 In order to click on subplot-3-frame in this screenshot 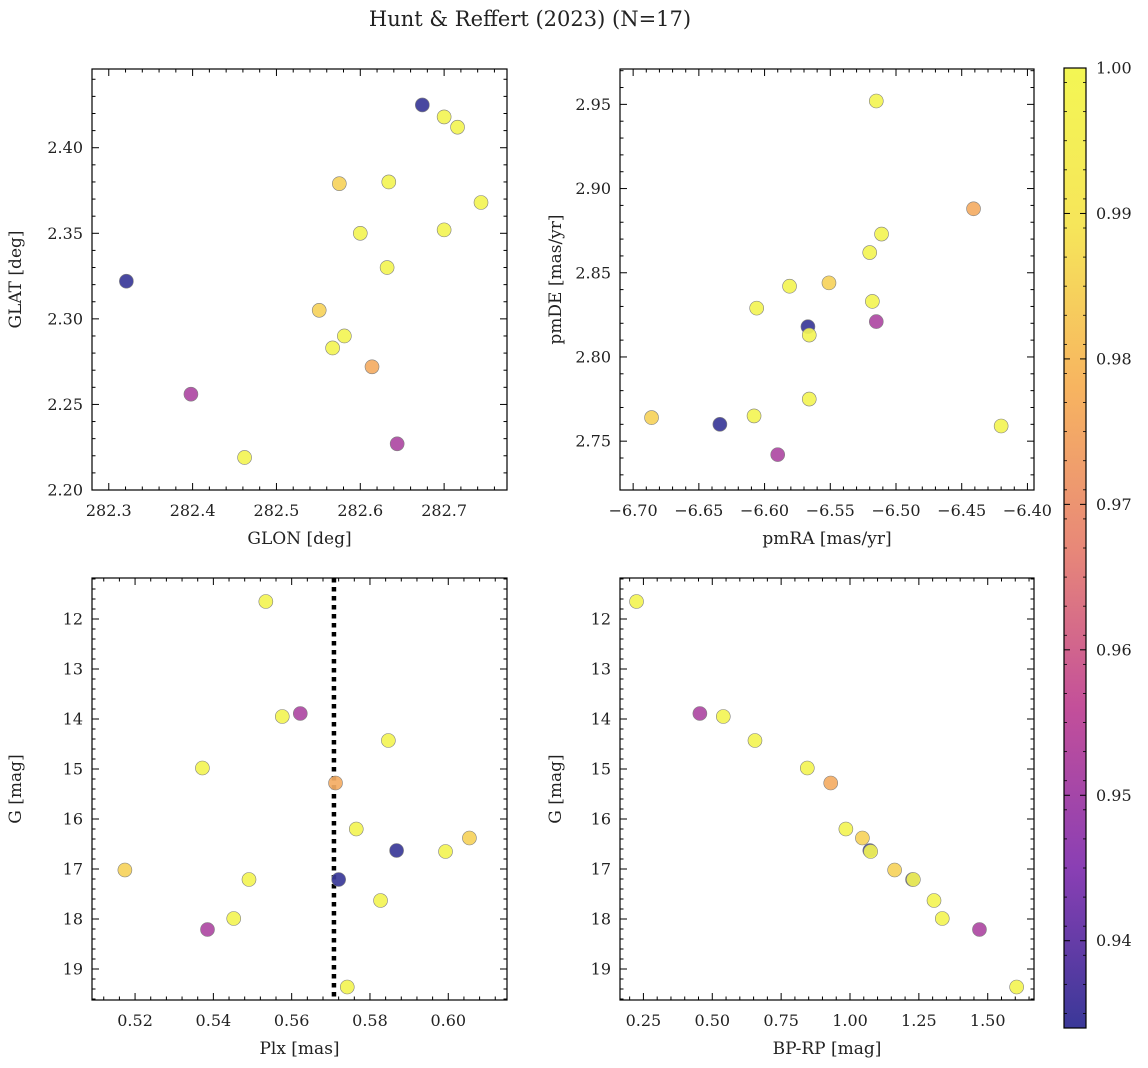, I will do `click(299, 789)`.